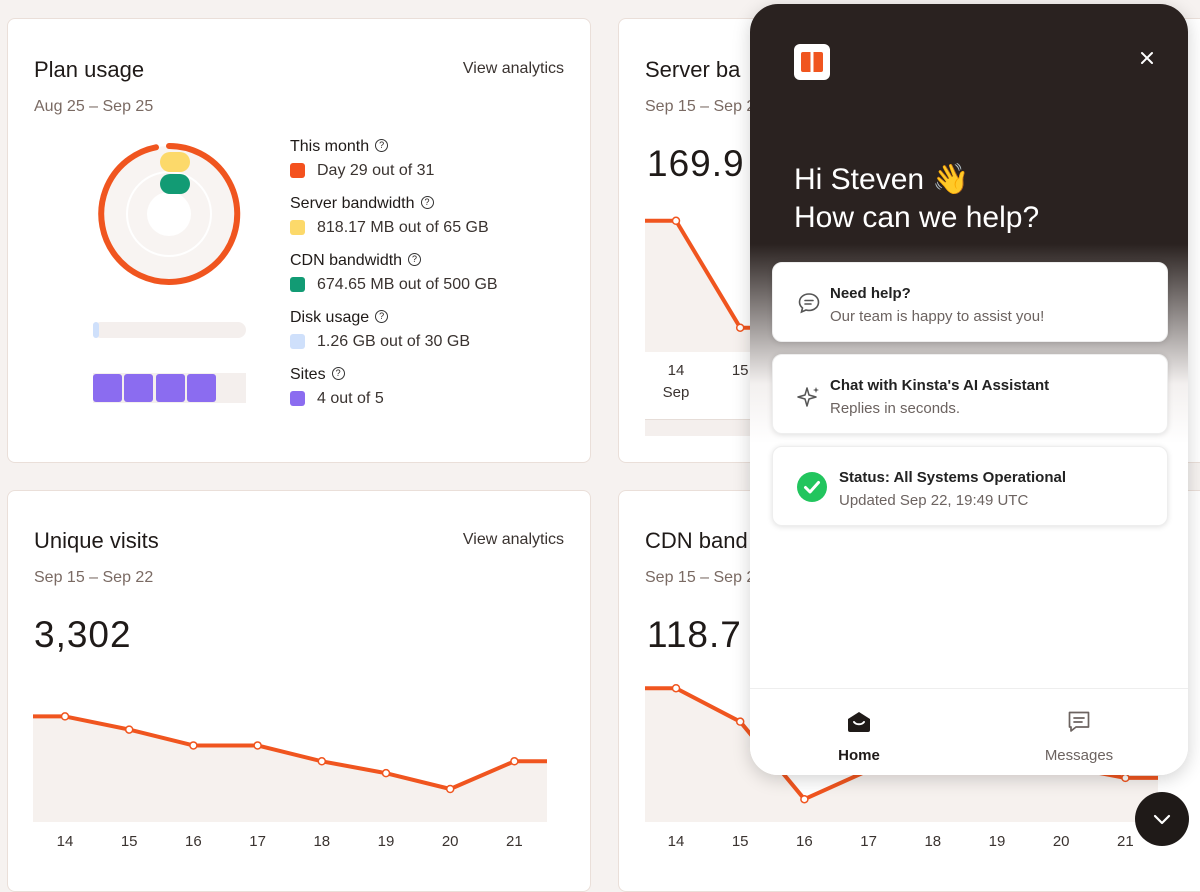 The height and width of the screenshot is (892, 1200). I want to click on logo, so click(812, 62).